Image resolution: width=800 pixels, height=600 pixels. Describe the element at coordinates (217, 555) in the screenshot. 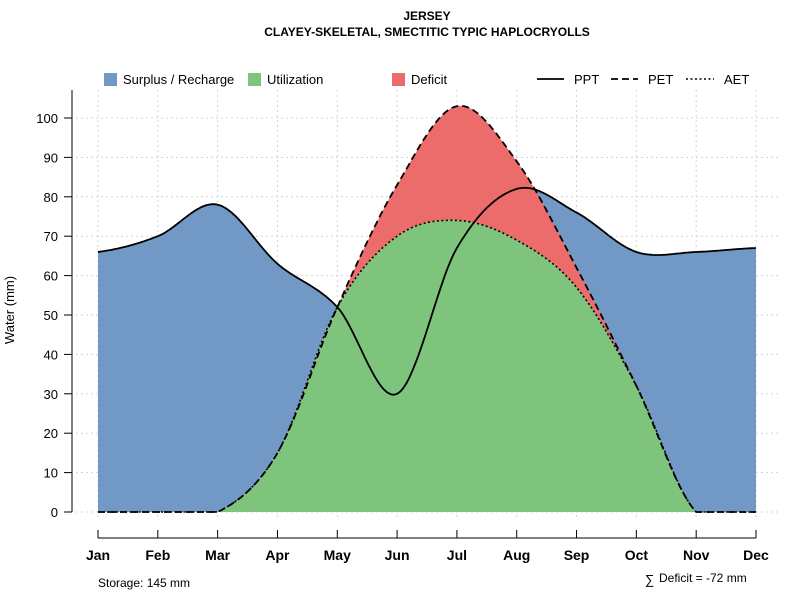

I see `x-tick-label: Mar` at that location.